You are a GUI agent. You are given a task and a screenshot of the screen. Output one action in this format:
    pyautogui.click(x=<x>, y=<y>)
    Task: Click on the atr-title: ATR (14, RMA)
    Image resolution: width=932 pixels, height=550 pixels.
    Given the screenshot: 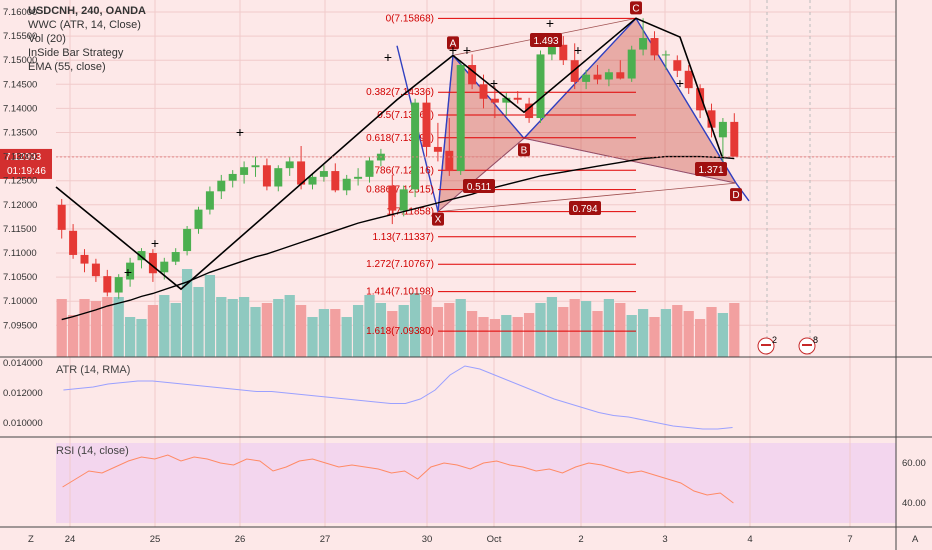 What is the action you would take?
    pyautogui.click(x=93, y=370)
    